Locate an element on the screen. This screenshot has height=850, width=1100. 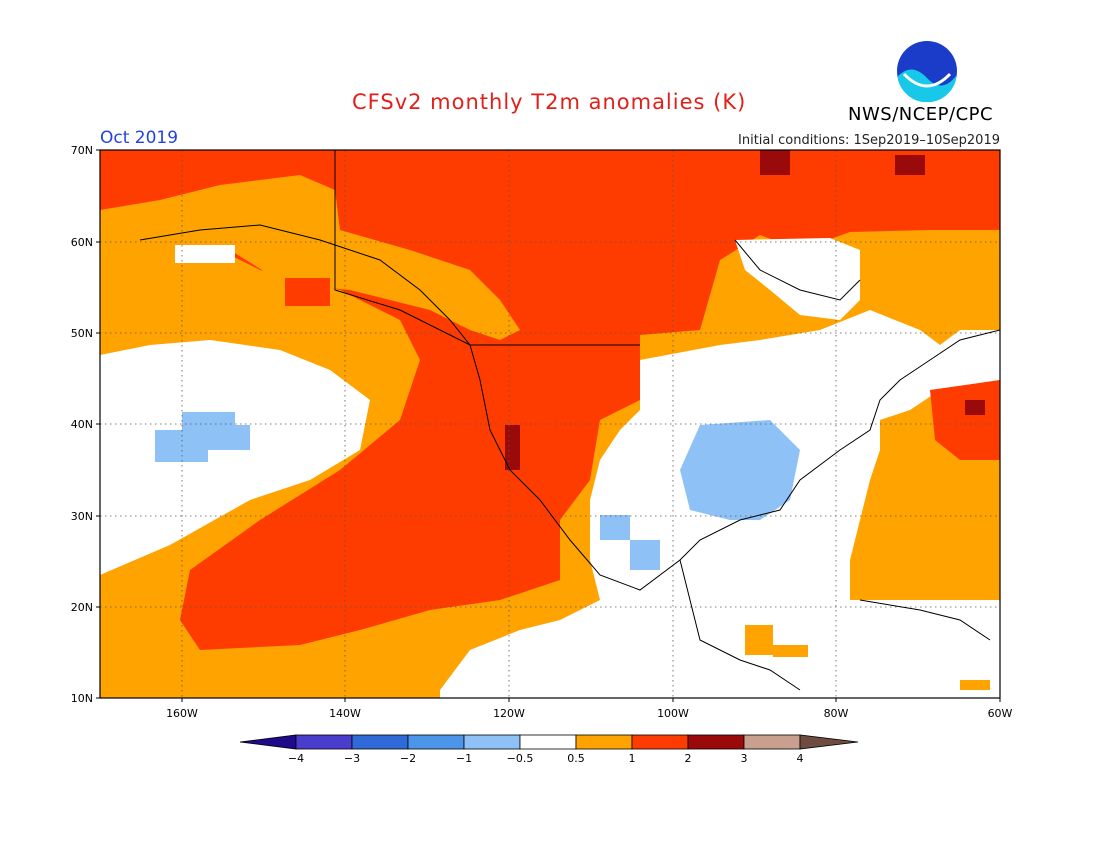
colorbar-label: −1 is located at coordinates (464, 758).